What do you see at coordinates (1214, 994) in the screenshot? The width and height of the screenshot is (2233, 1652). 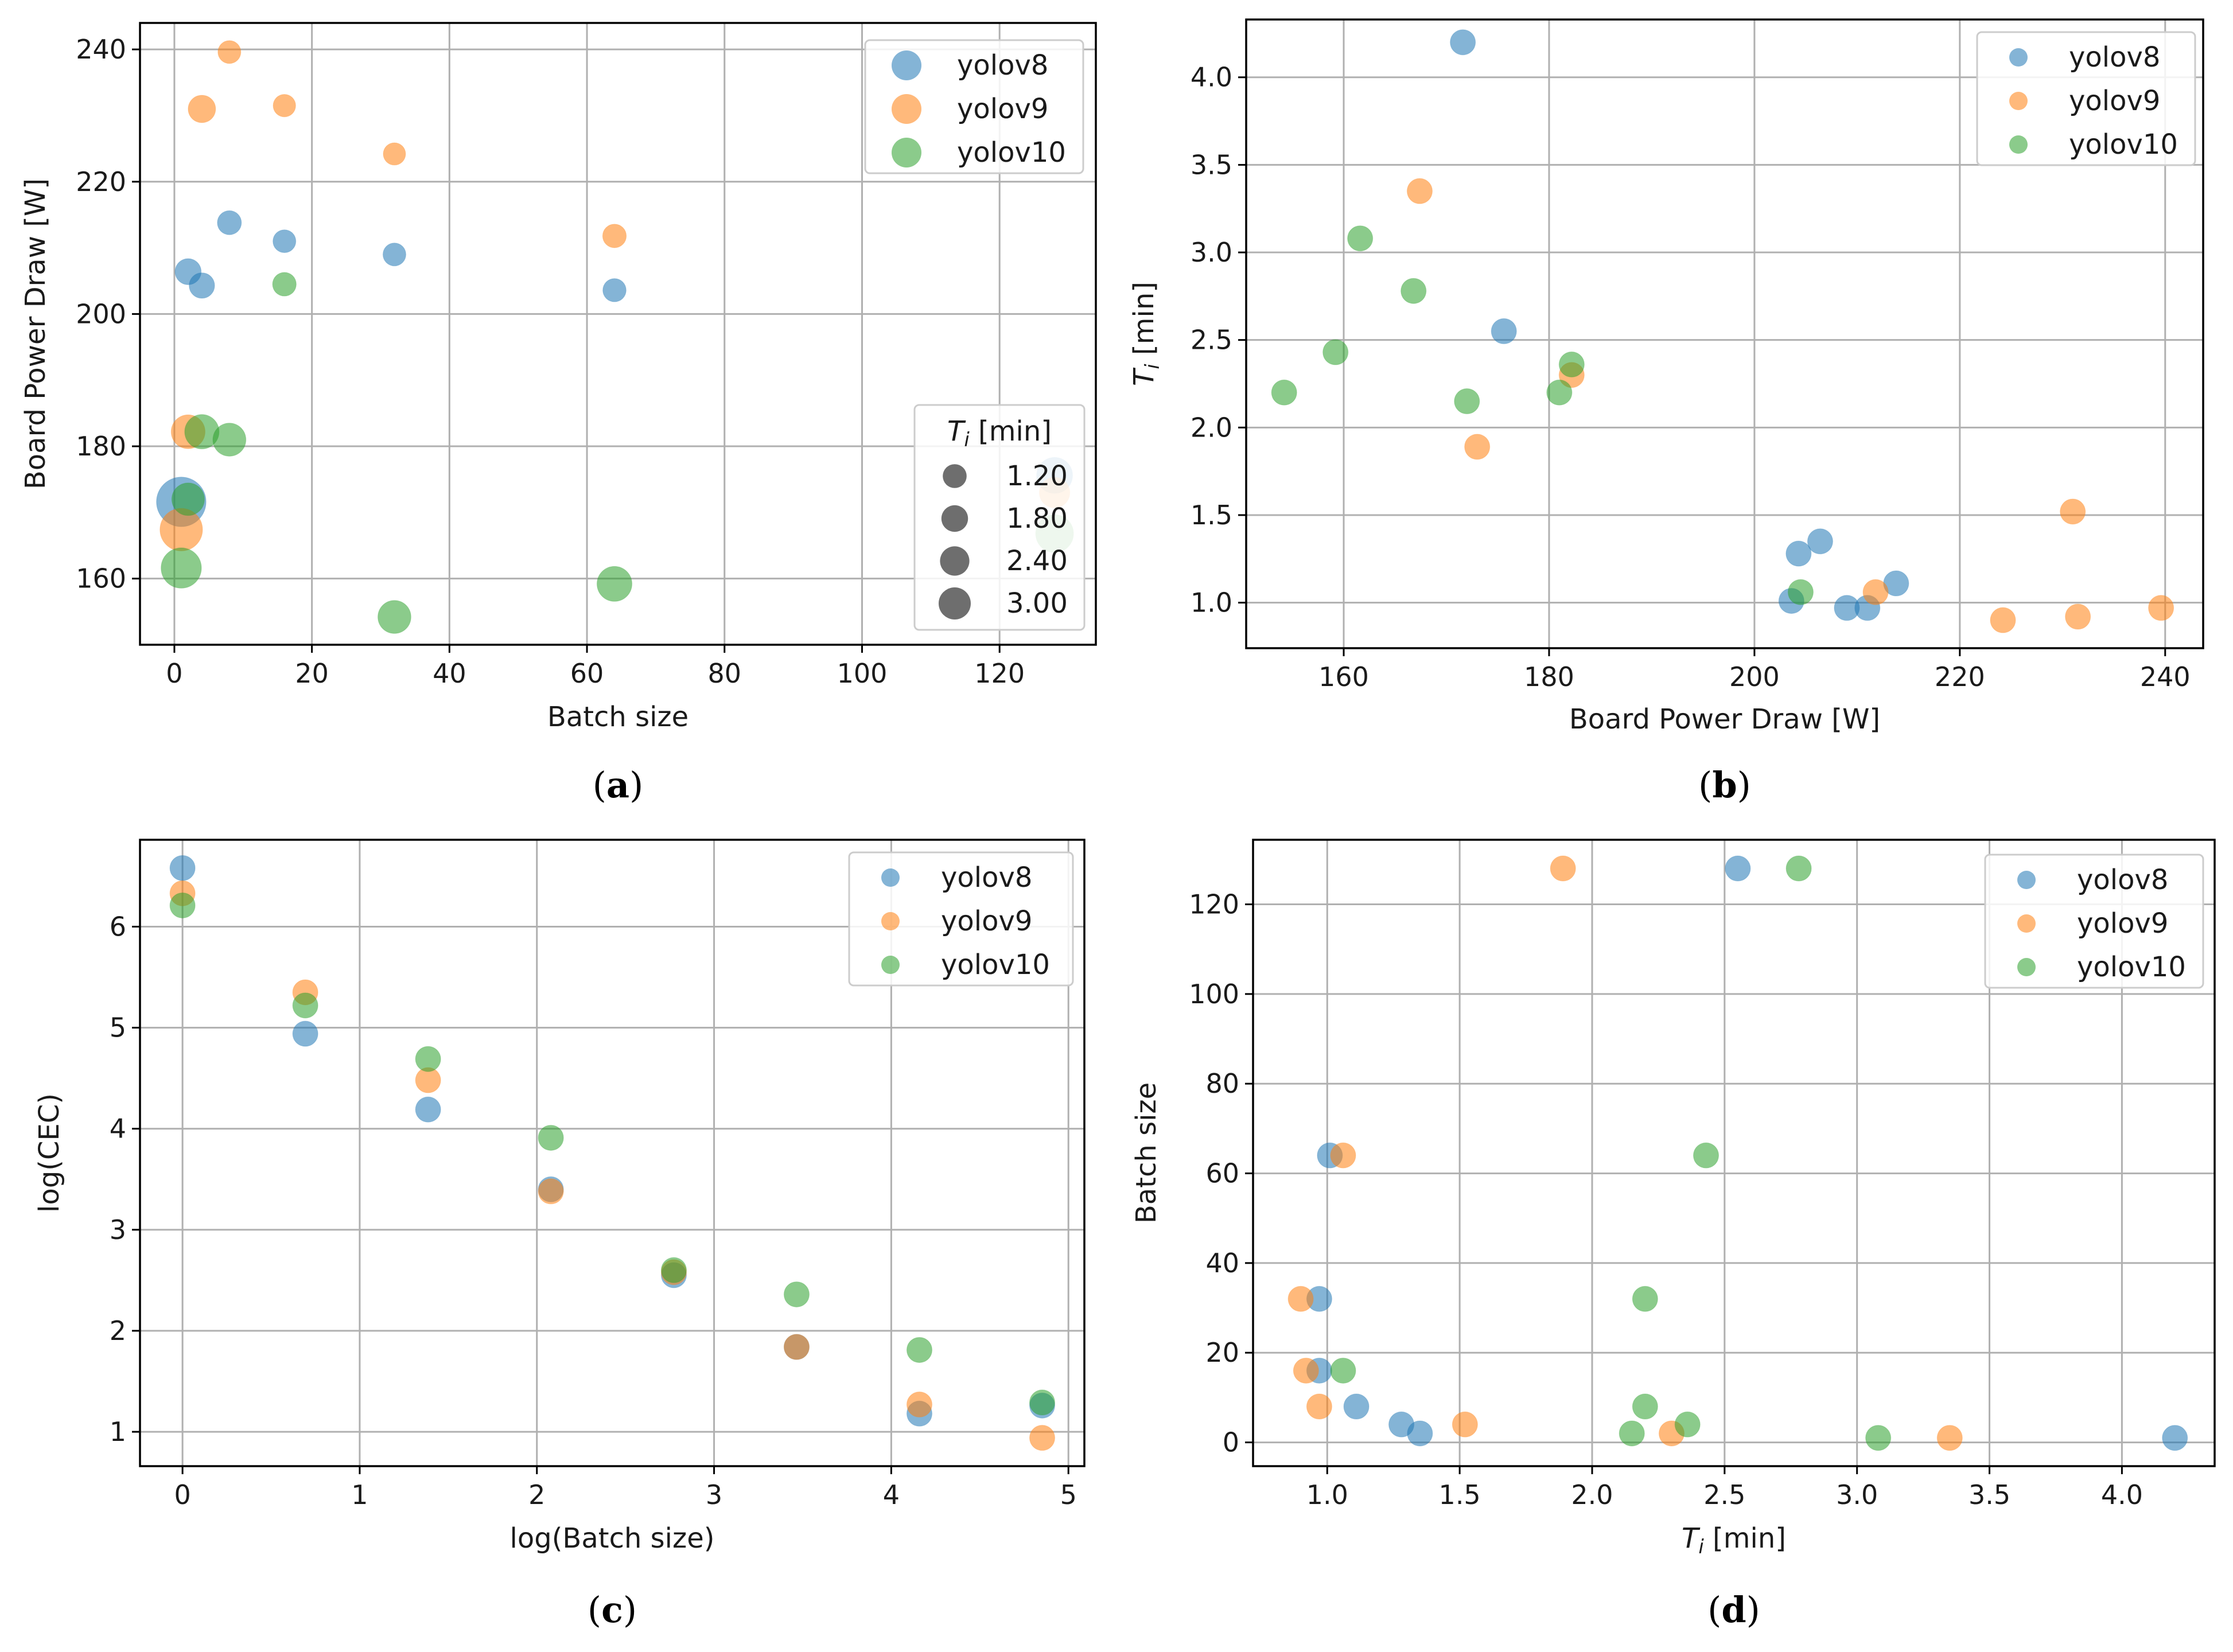 I see `y-tick-label: 100` at bounding box center [1214, 994].